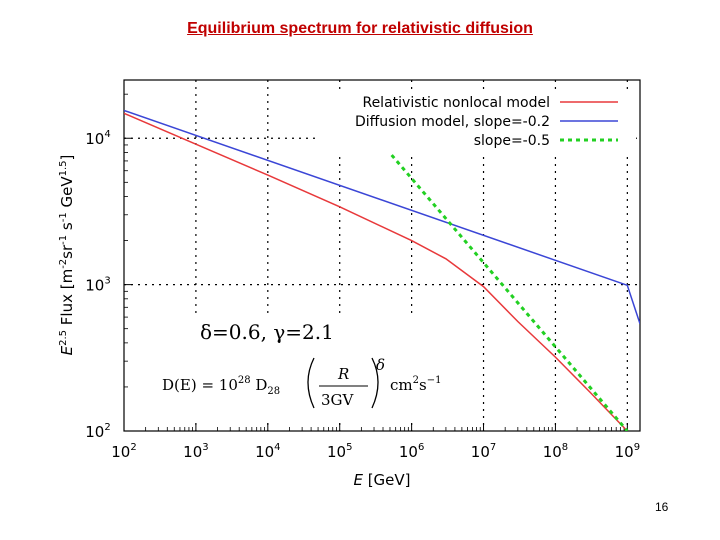 This screenshot has width=720, height=540. I want to click on x-tick-label: 10⁵, so click(339, 451).